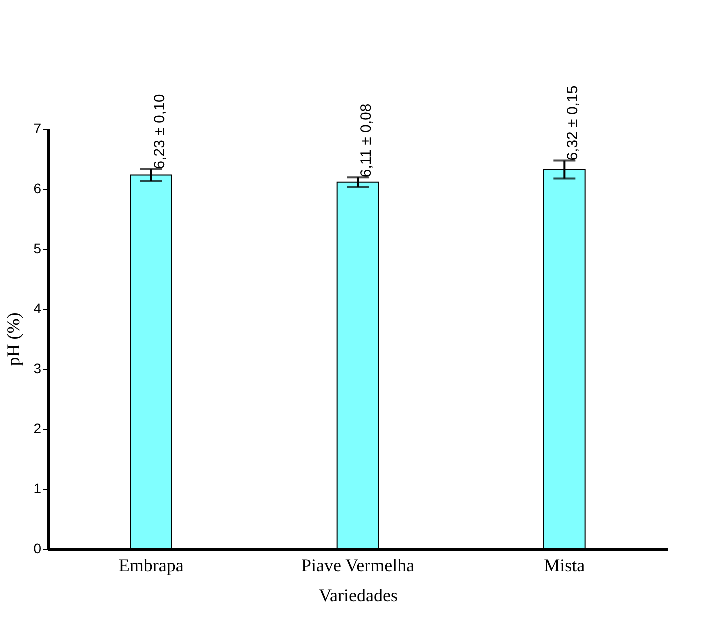 This screenshot has width=725, height=619. Describe the element at coordinates (358, 596) in the screenshot. I see `x-axis-title: Variedades` at that location.